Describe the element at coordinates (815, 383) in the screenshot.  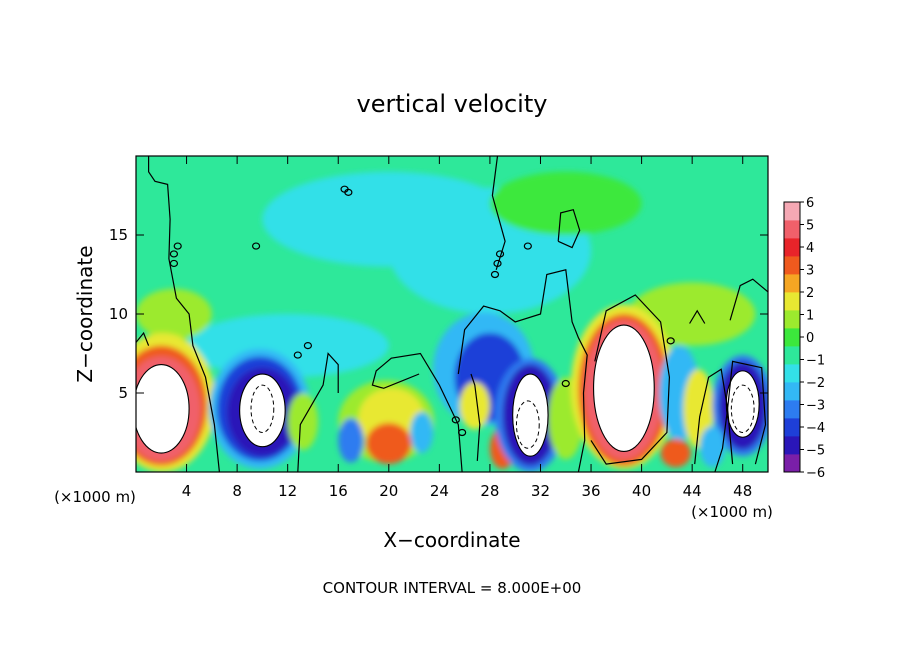
I see `colorbar-label: −2` at that location.